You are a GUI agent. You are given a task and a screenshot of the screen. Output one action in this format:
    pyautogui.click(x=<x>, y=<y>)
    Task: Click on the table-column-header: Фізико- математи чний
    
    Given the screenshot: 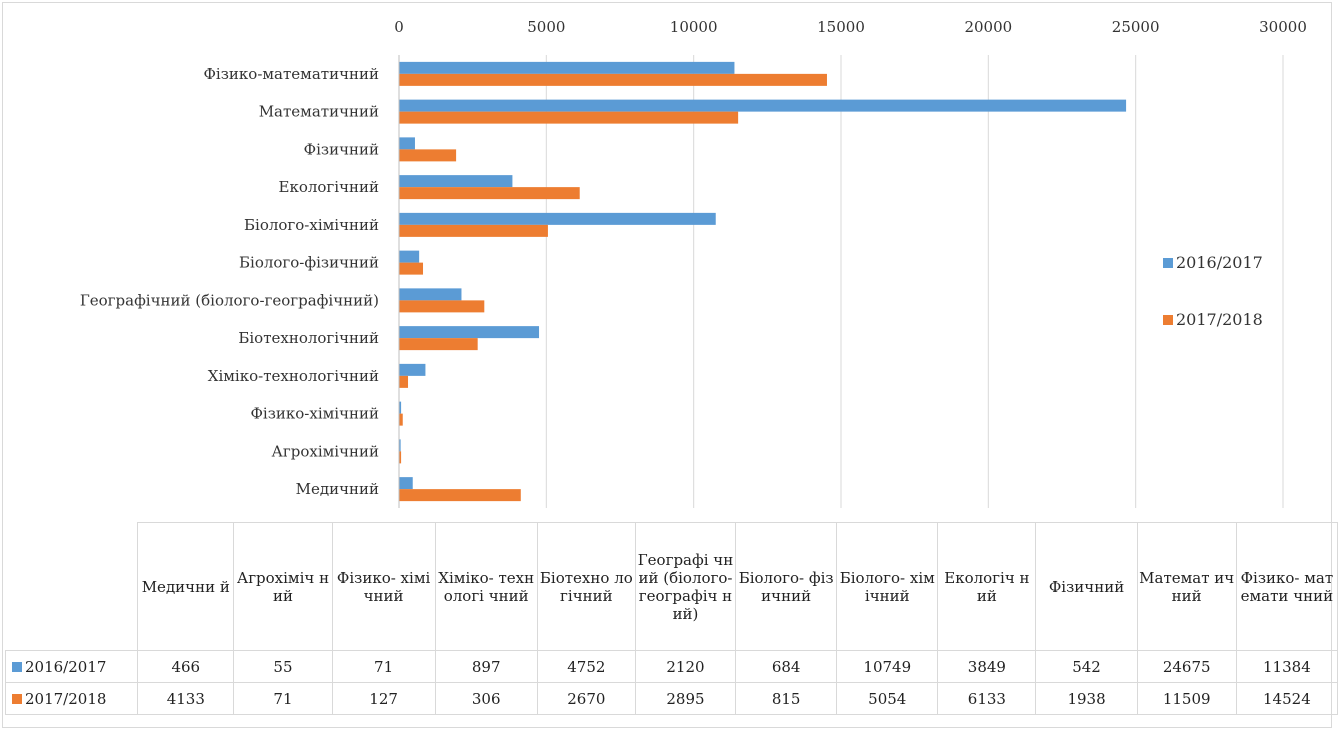 What is the action you would take?
    pyautogui.click(x=1286, y=586)
    